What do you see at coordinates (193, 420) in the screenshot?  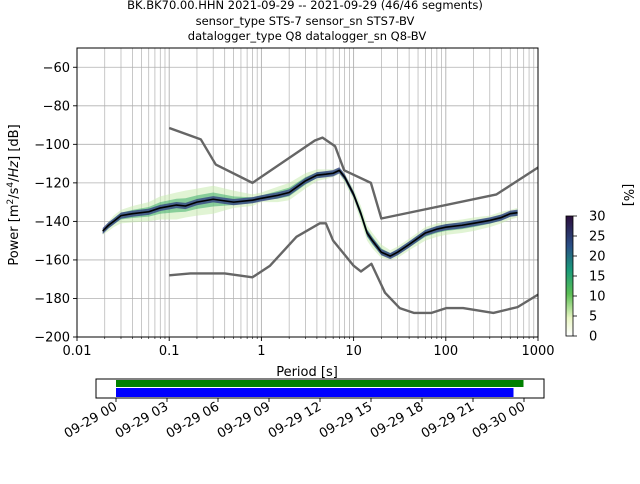 I see `timeline-tick-label: 09-29 06` at bounding box center [193, 420].